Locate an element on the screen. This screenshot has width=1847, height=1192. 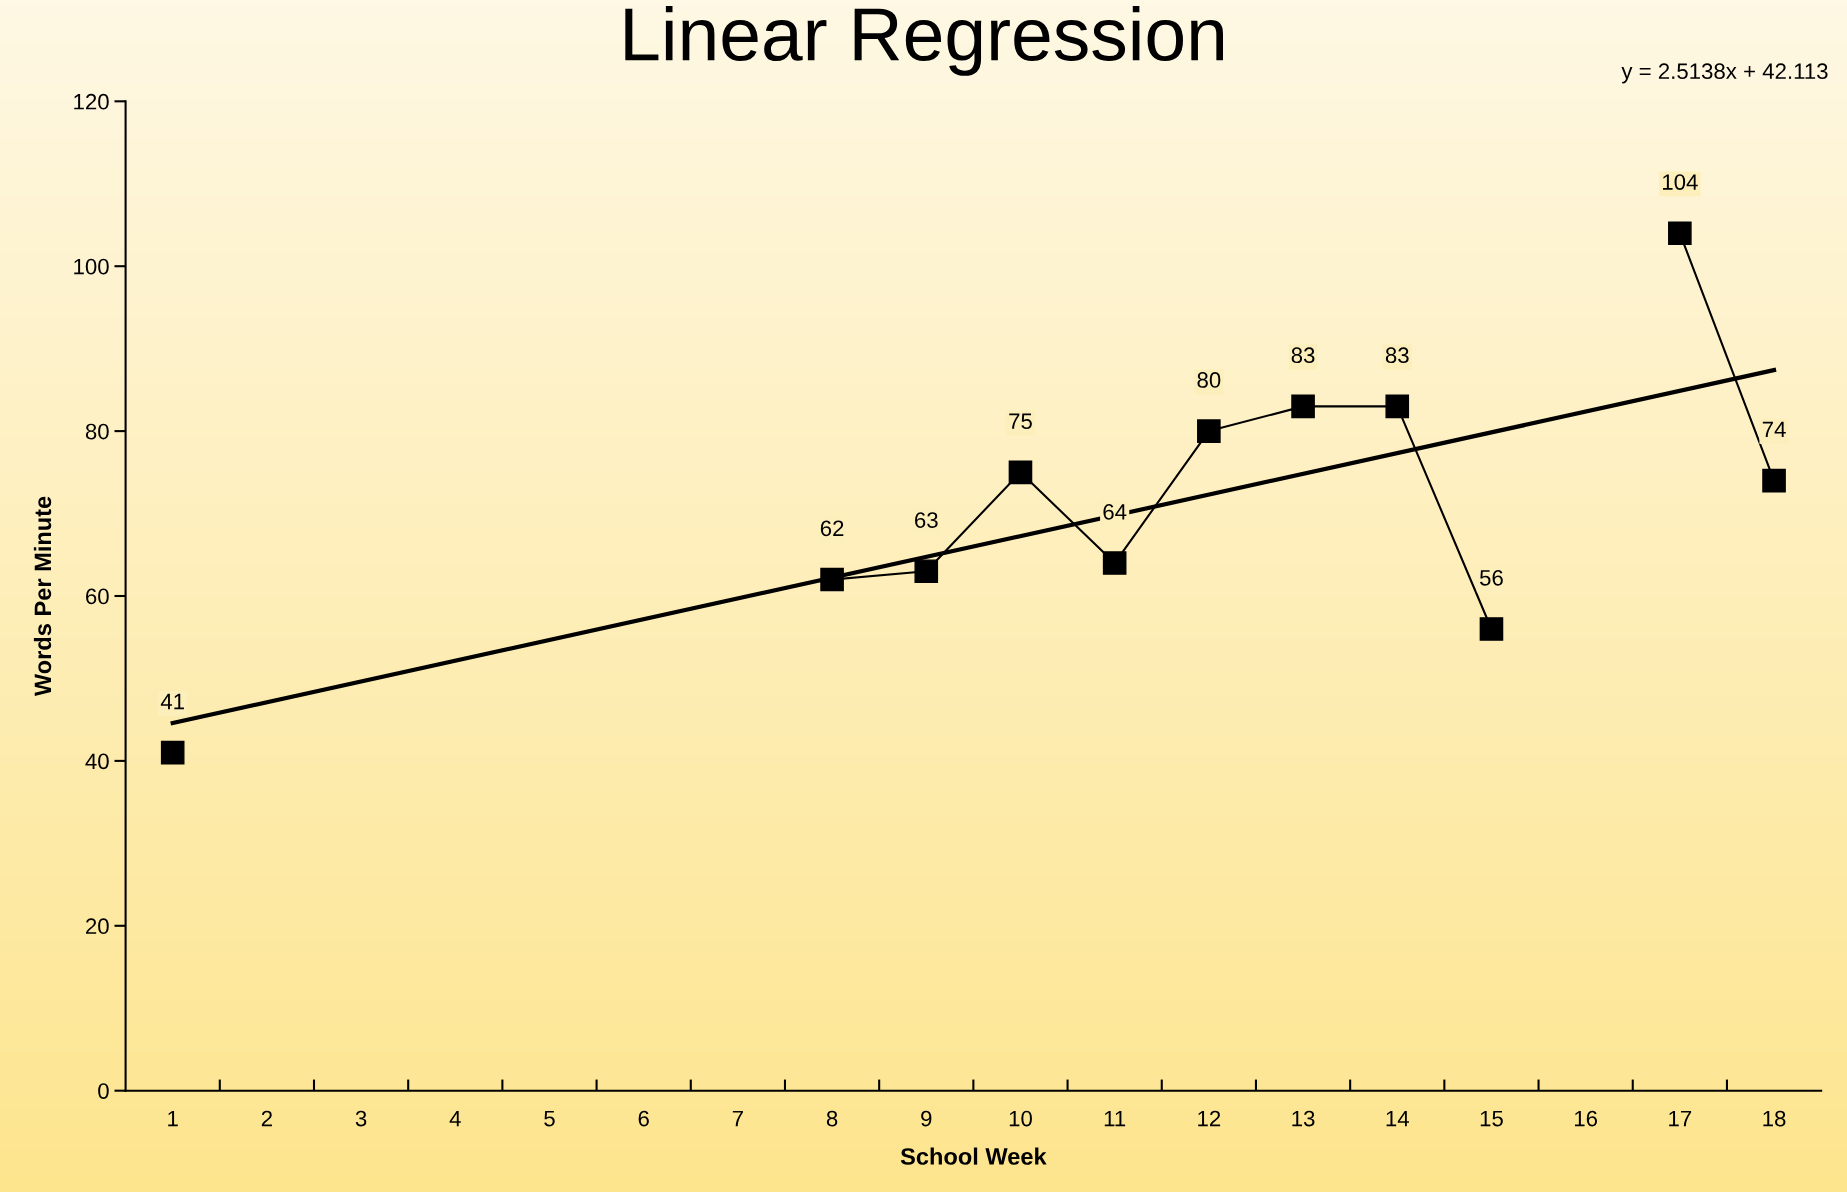
x-tick-label: 16 is located at coordinates (1586, 1118).